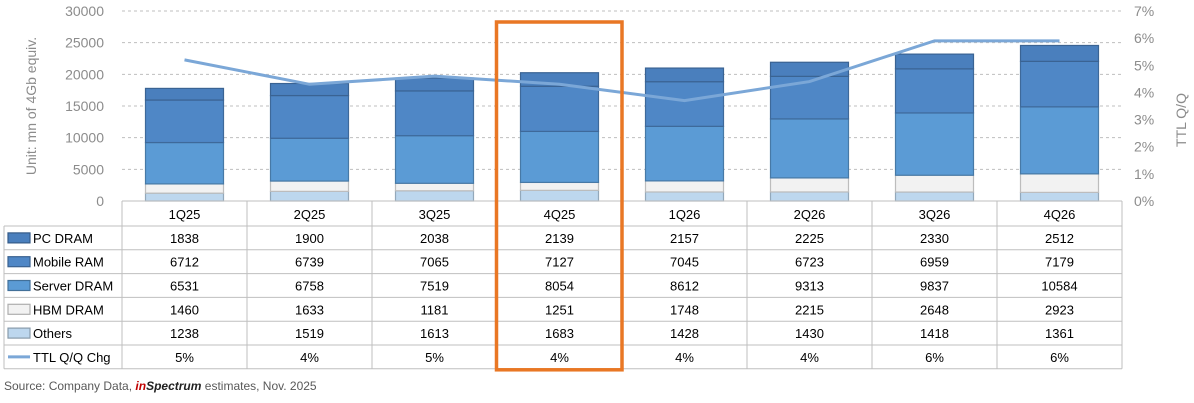 This screenshot has height=403, width=1194. Describe the element at coordinates (1059, 357) in the screenshot. I see `table-cell-value: 6%` at that location.